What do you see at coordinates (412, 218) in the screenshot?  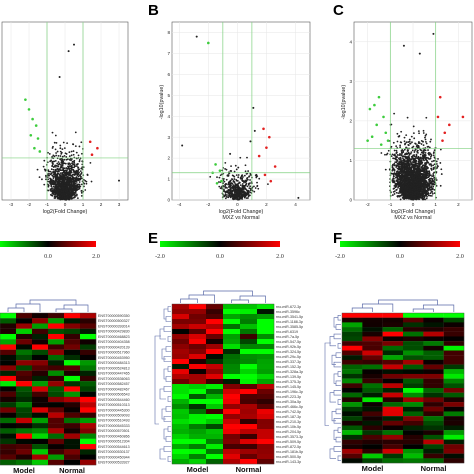 I see `plot-subtitle: MXZ vs Normal` at bounding box center [412, 218].